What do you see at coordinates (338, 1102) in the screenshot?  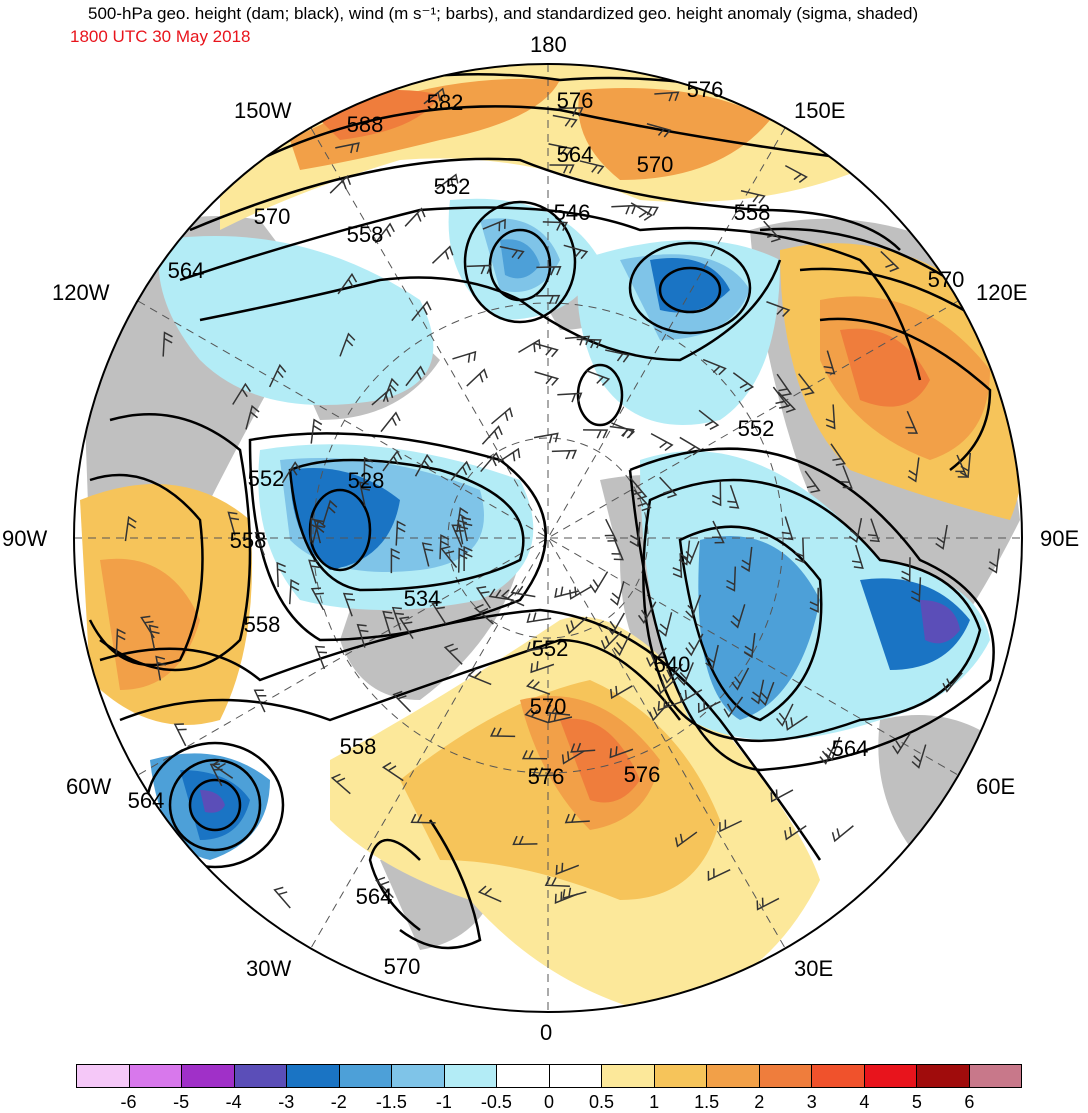 I see `colorbar-tick-label: -2` at bounding box center [338, 1102].